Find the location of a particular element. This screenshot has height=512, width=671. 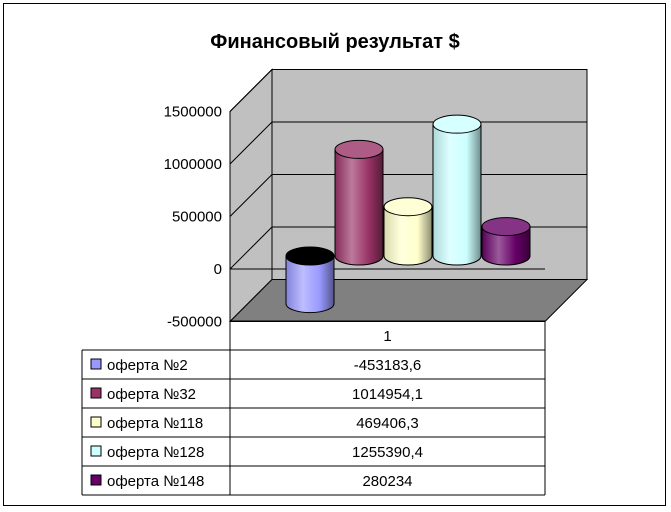

value-label: 1255390,4 is located at coordinates (387, 452).